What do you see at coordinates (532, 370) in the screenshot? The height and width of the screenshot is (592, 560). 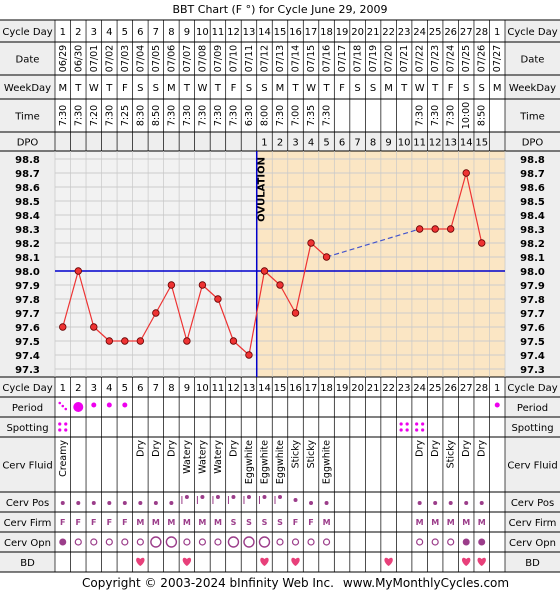 I see `y-tick-label-right: 97.3` at bounding box center [532, 370].